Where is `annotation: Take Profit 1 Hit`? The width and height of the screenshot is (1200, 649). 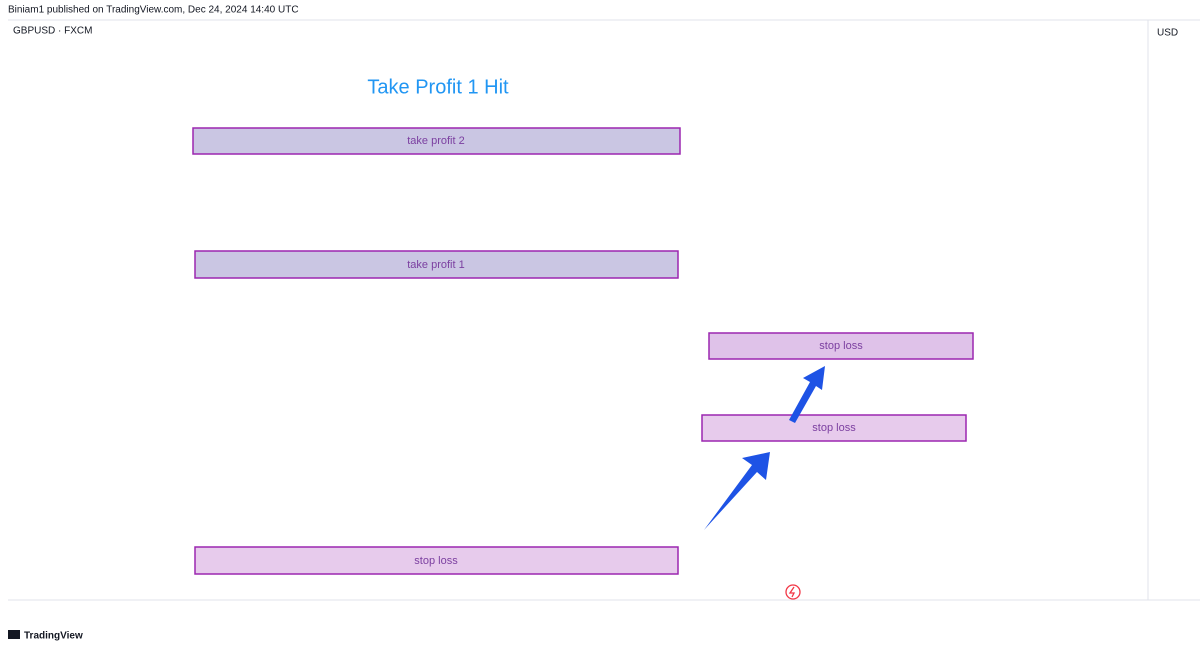
annotation: Take Profit 1 Hit is located at coordinates (438, 87).